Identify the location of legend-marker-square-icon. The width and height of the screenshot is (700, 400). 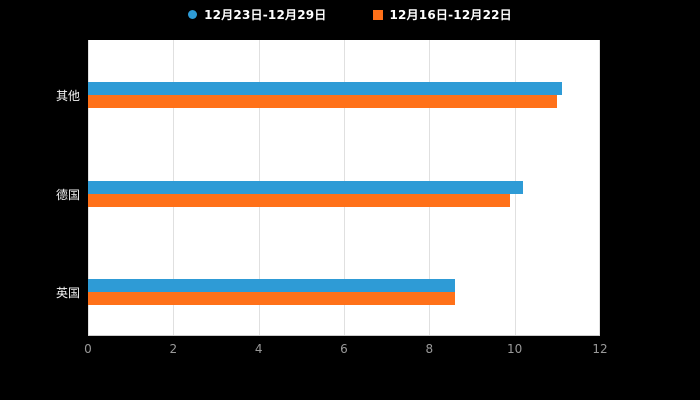
(377, 14).